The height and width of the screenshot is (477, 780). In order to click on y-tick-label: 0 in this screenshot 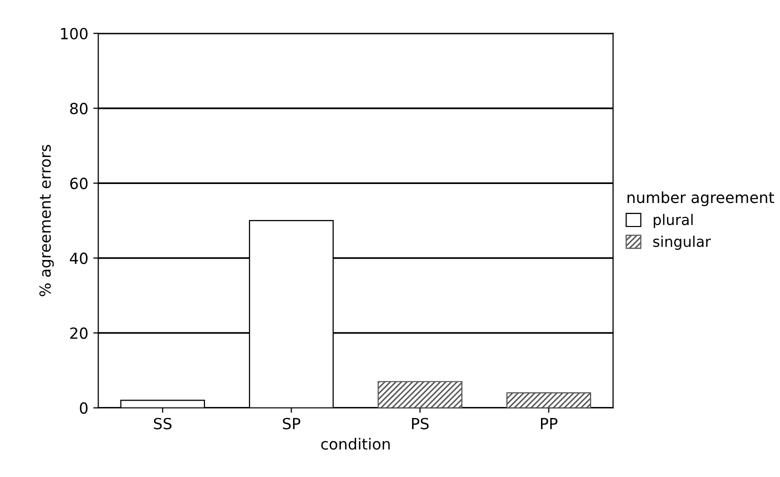, I will do `click(84, 408)`.